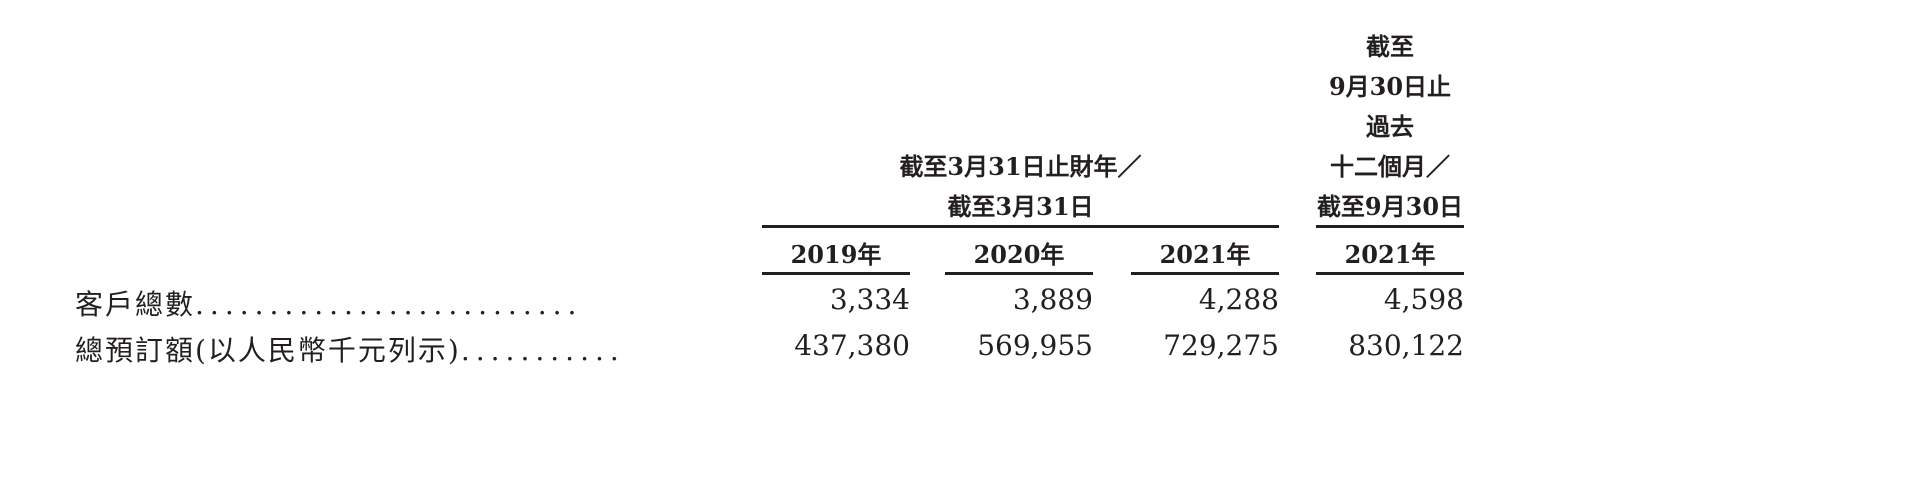  What do you see at coordinates (1238, 299) in the screenshot?
I see `cell-value: 4,288` at bounding box center [1238, 299].